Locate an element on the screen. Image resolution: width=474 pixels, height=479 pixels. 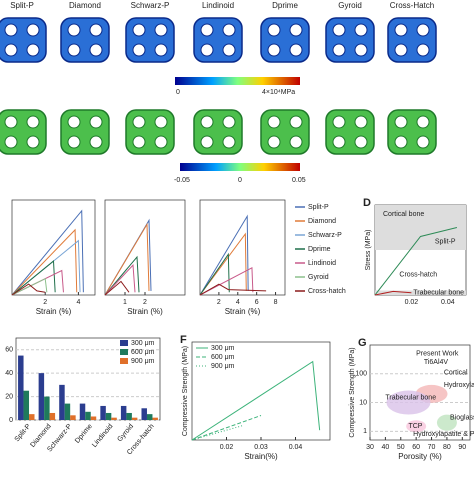
panel-label: D is located at coordinates (367, 203).